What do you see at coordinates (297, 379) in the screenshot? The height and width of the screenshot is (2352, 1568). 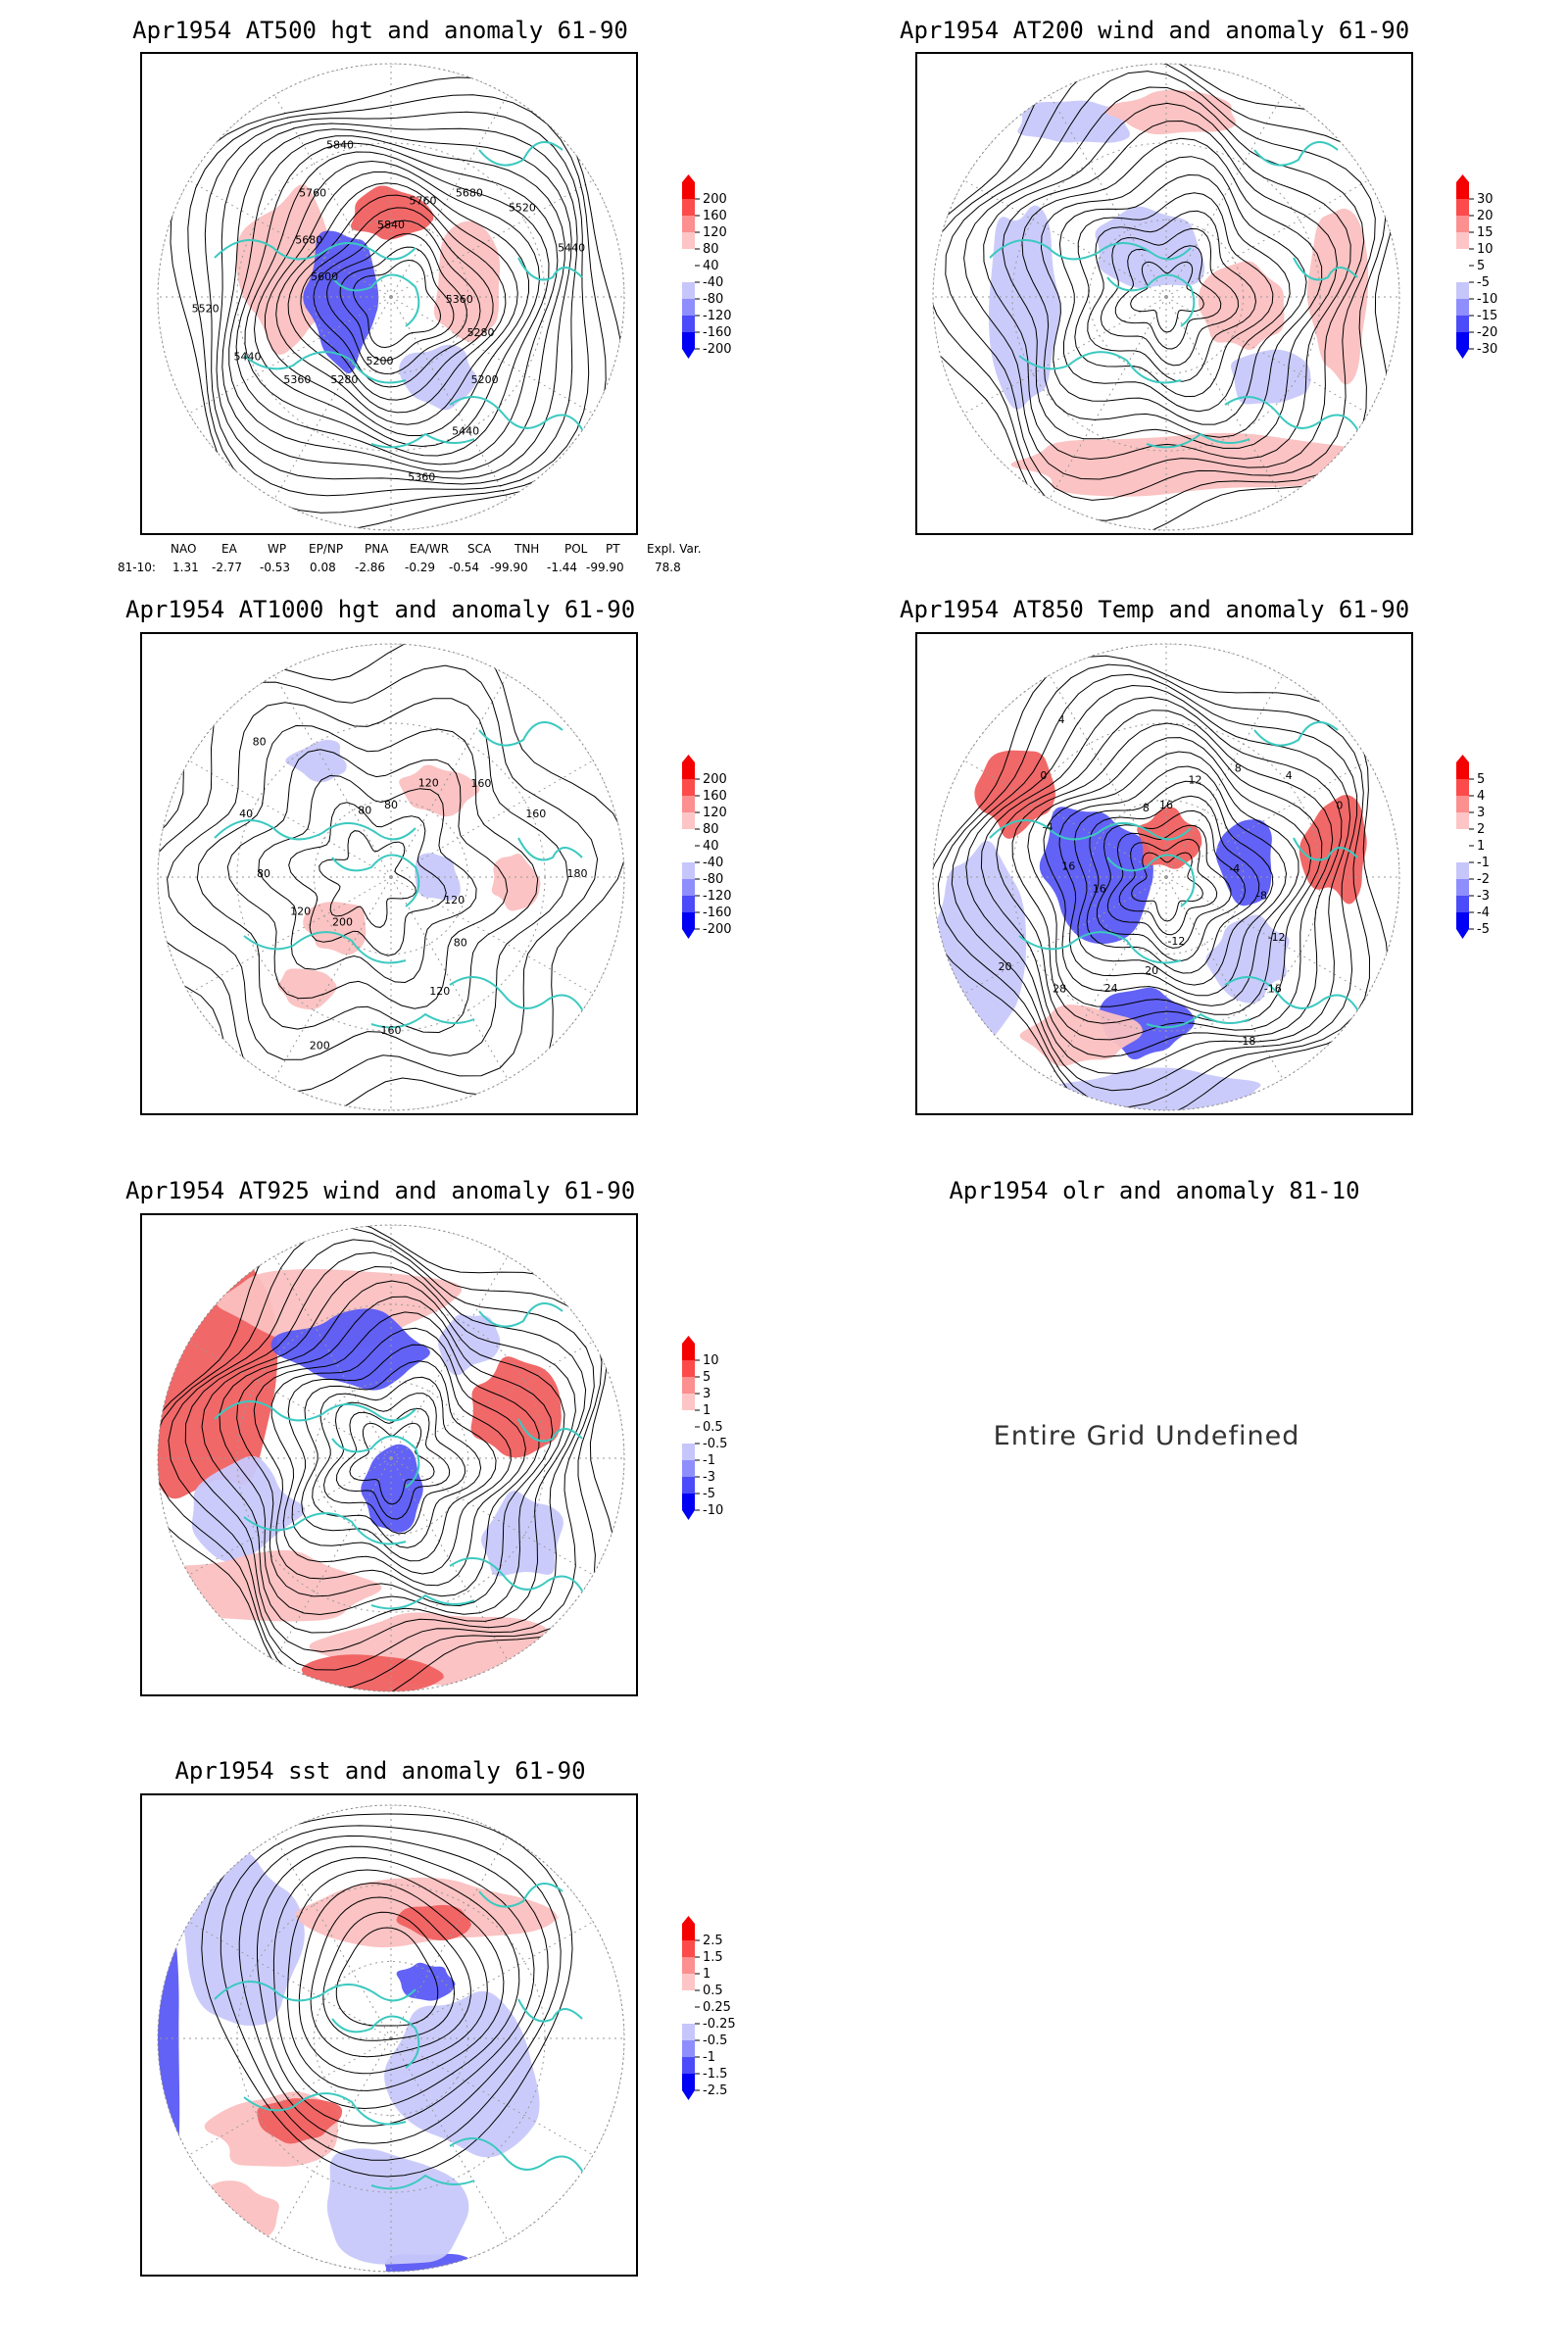 I see `contour-label: 5360` at bounding box center [297, 379].